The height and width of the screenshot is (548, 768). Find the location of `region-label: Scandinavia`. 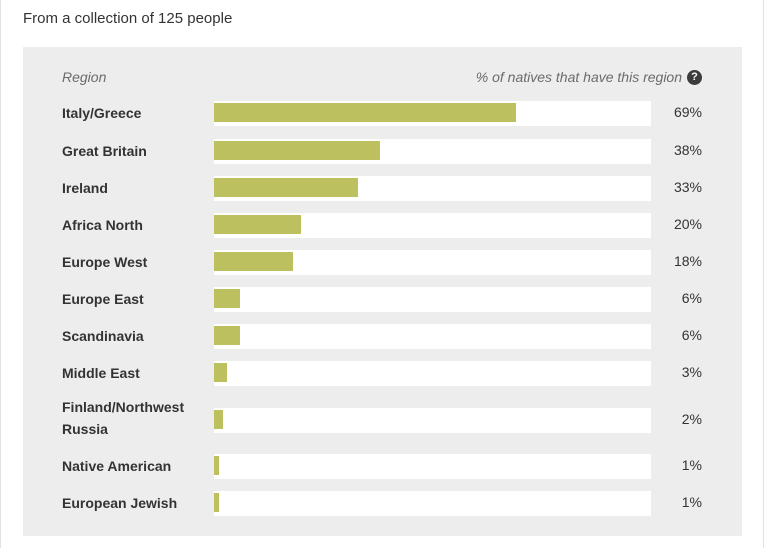

region-label: Scandinavia is located at coordinates (103, 336).